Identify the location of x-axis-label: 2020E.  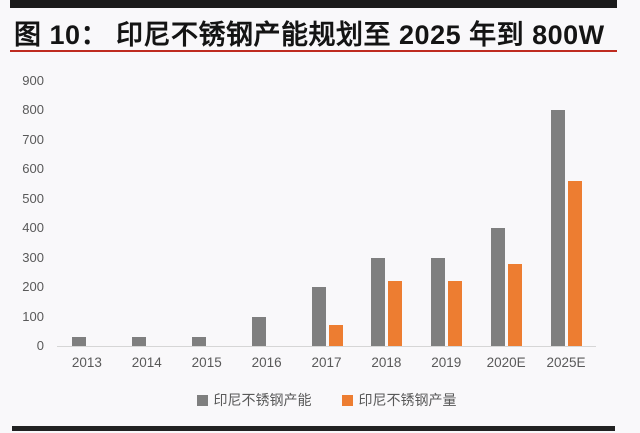
(506, 362).